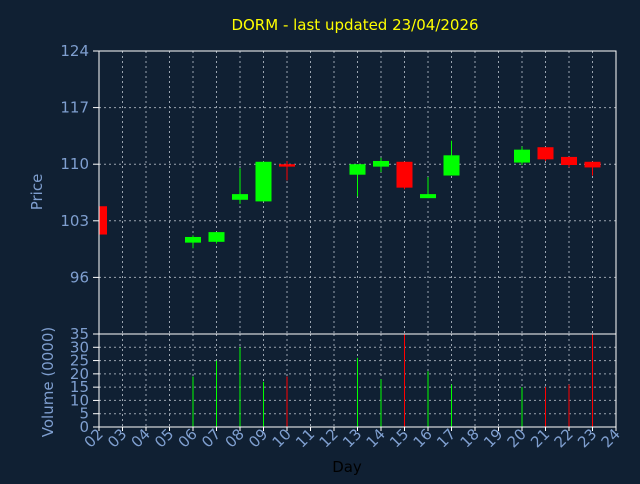 This screenshot has width=640, height=484. I want to click on volume-tick-label: 10, so click(79, 400).